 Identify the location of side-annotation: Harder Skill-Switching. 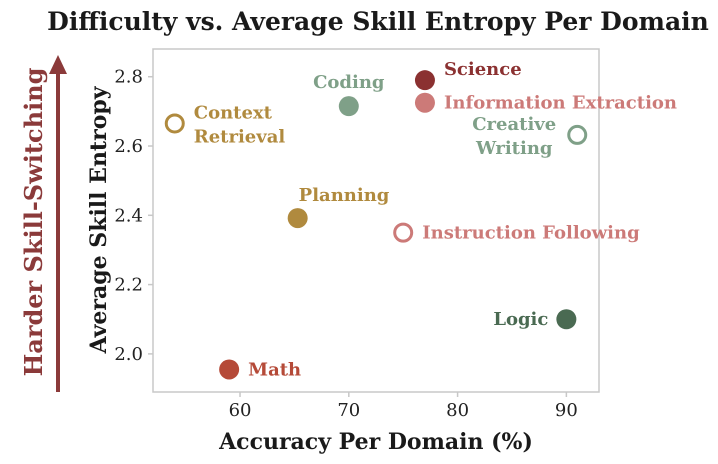
(43, 223).